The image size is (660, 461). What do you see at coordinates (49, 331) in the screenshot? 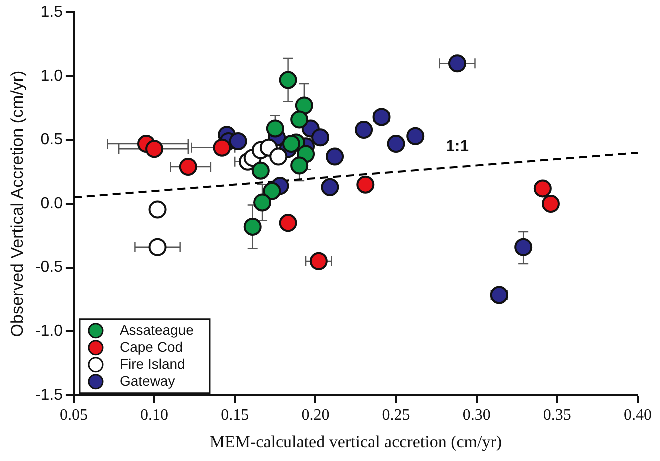
I see `y-tick-label: -1.0` at bounding box center [49, 331].